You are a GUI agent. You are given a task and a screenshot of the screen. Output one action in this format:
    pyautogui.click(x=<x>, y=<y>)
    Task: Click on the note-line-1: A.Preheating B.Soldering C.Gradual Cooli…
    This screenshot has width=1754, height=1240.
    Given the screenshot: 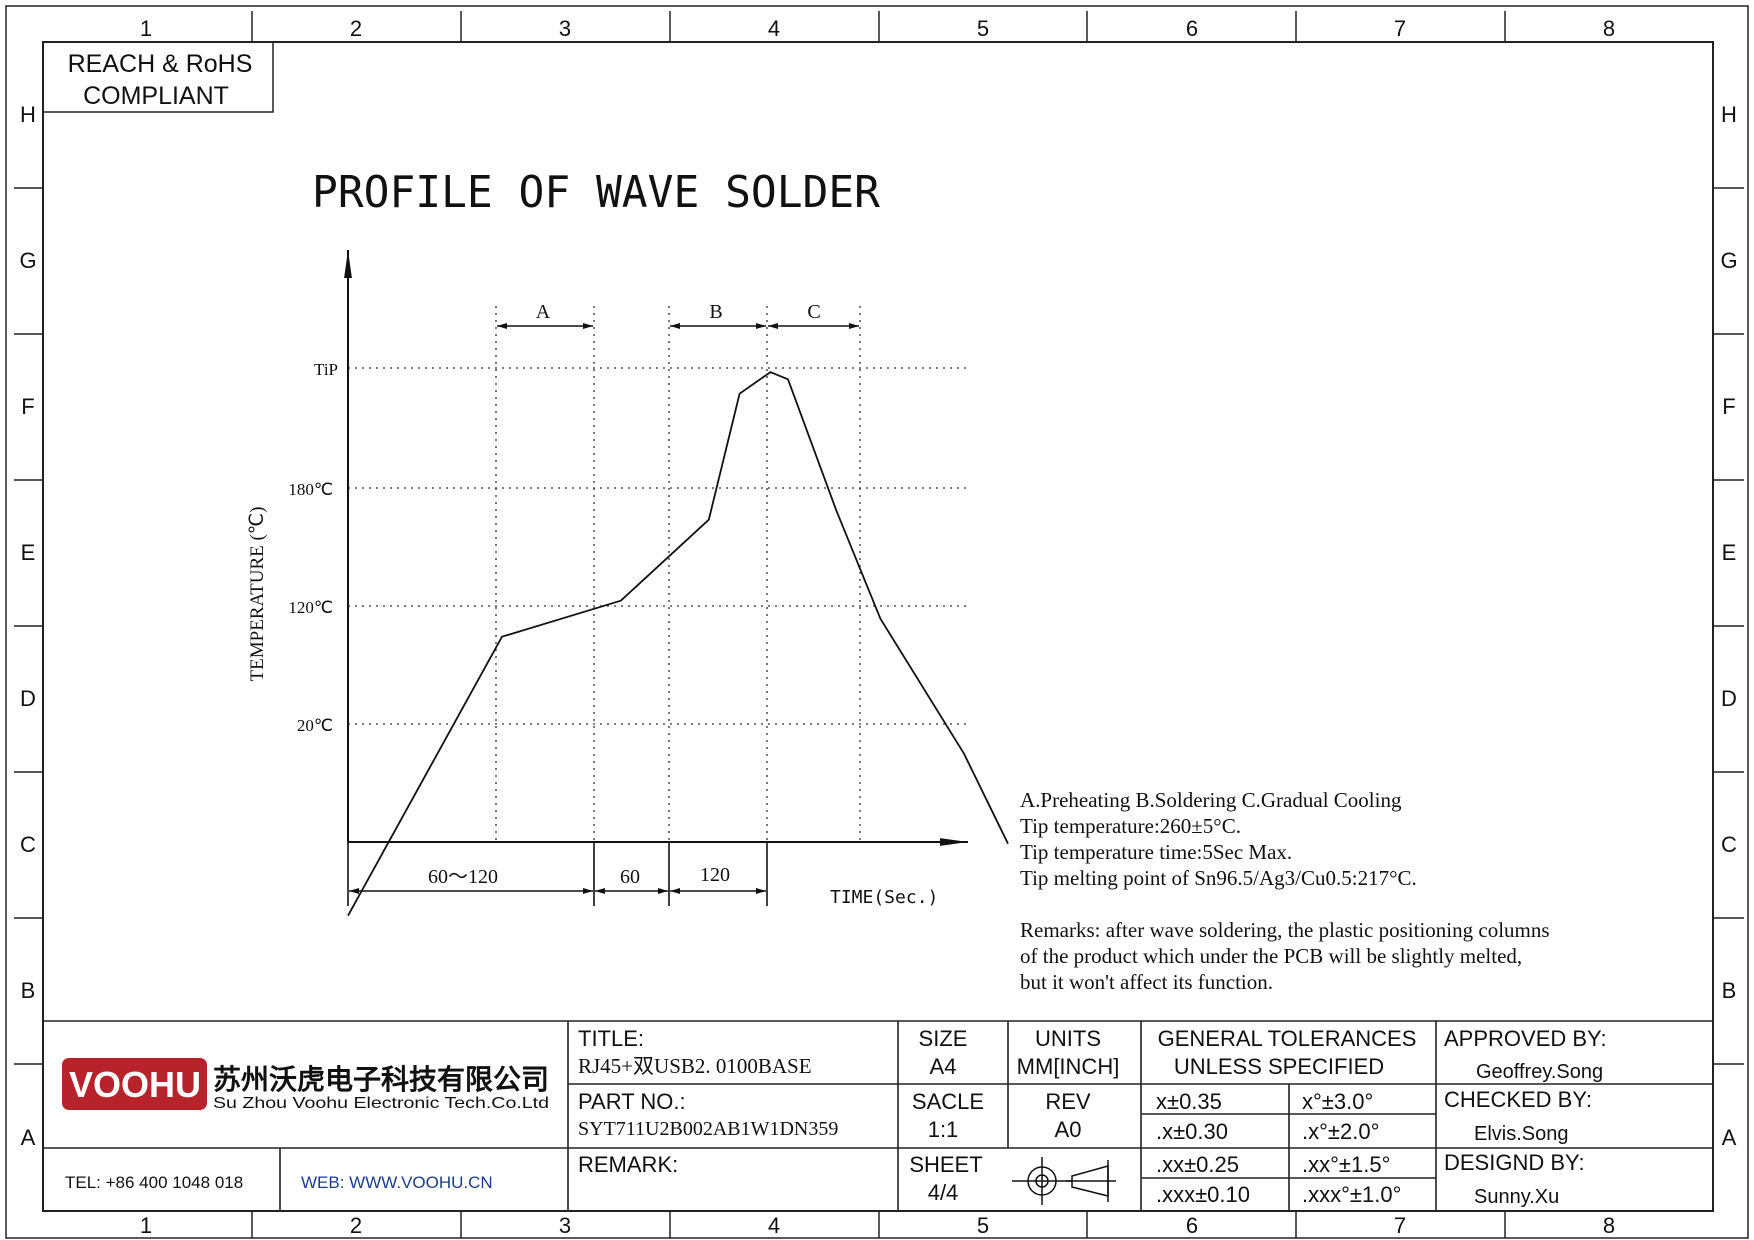 What is the action you would take?
    pyautogui.click(x=1211, y=800)
    